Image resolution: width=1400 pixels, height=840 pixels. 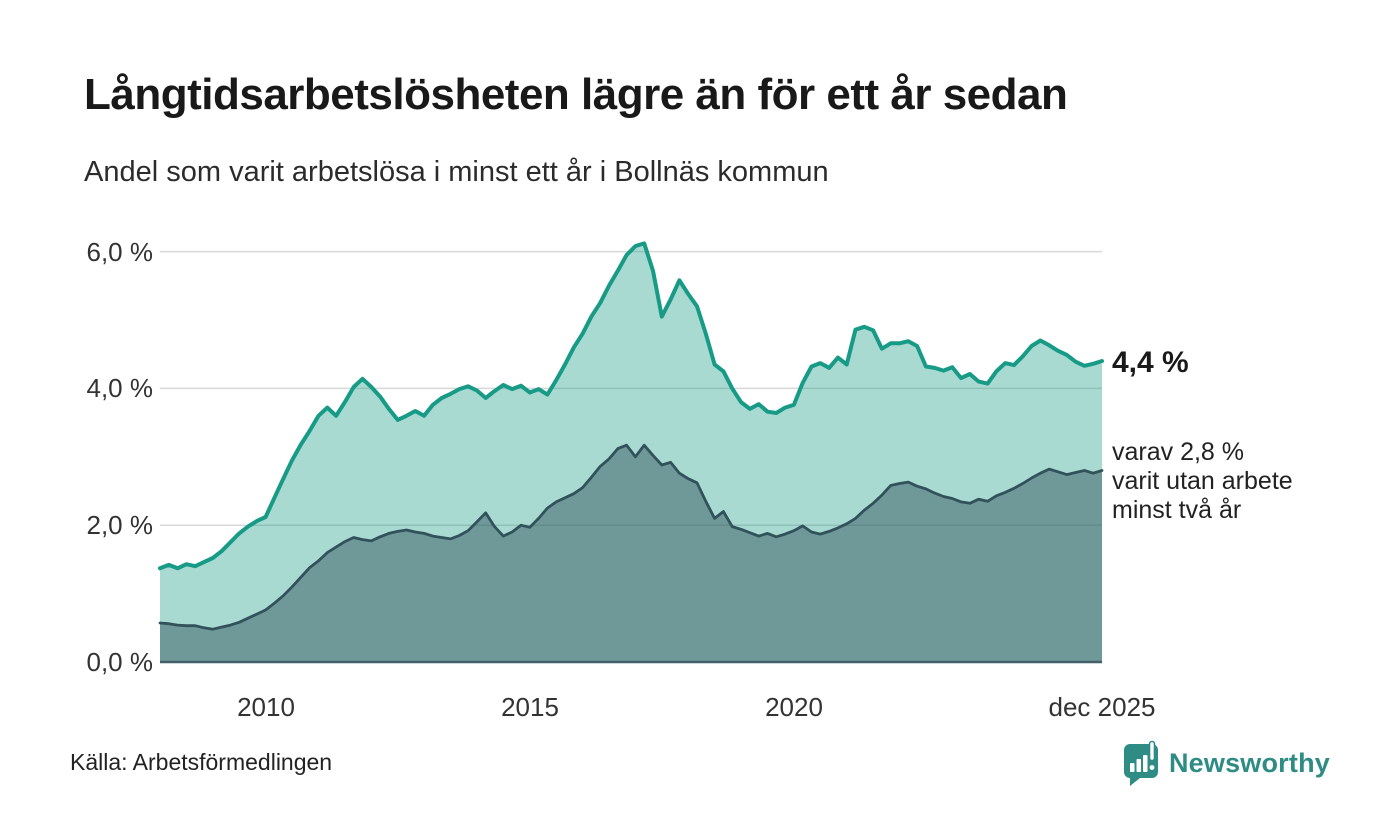 What do you see at coordinates (794, 707) in the screenshot?
I see `x-tick-2: 2020` at bounding box center [794, 707].